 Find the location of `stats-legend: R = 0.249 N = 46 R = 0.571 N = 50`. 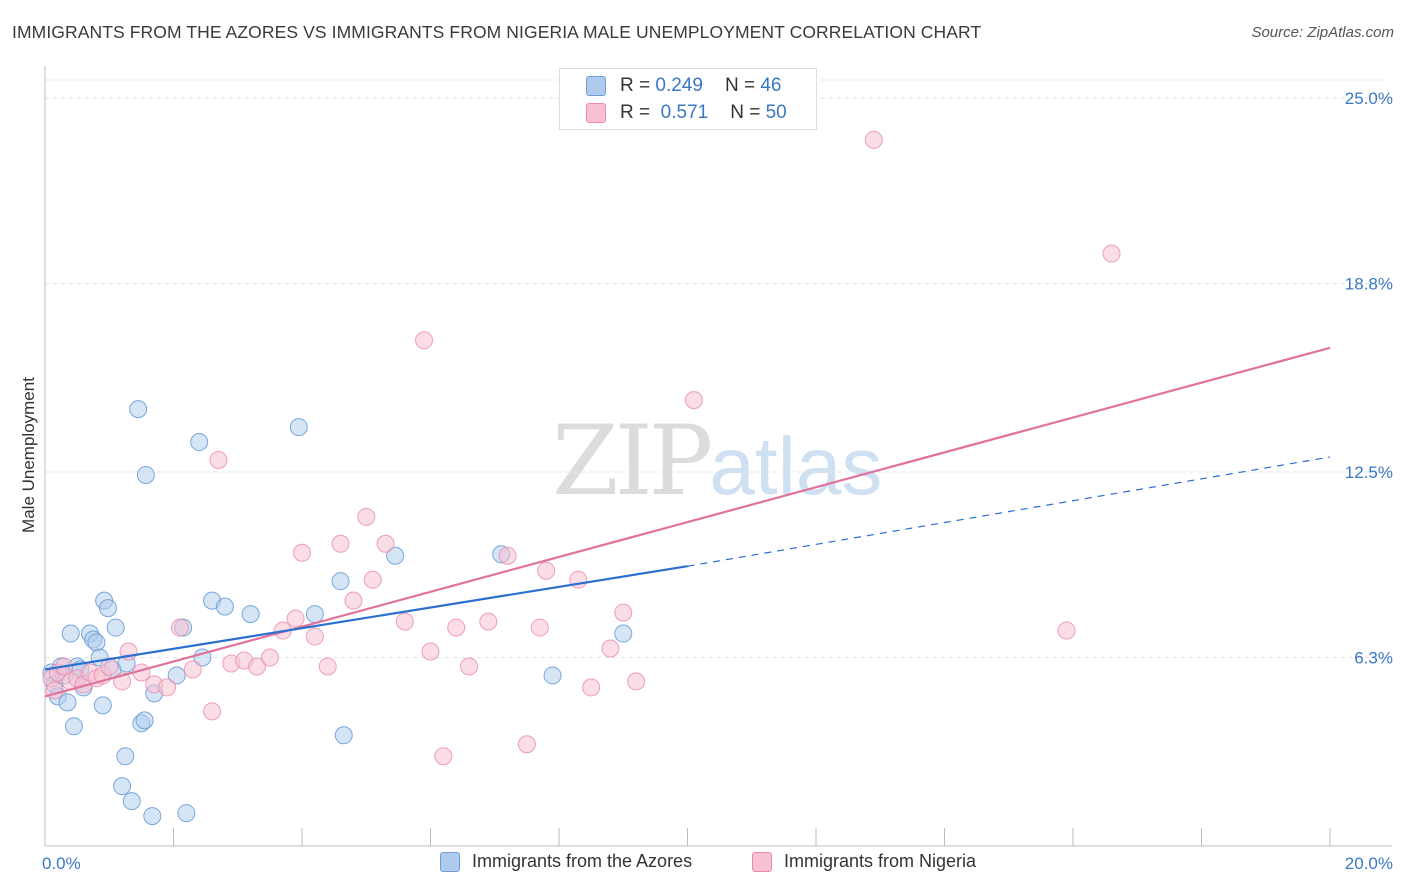

stats-legend: R = 0.249 N = 46 R = 0.571 N = 50 is located at coordinates (688, 99).